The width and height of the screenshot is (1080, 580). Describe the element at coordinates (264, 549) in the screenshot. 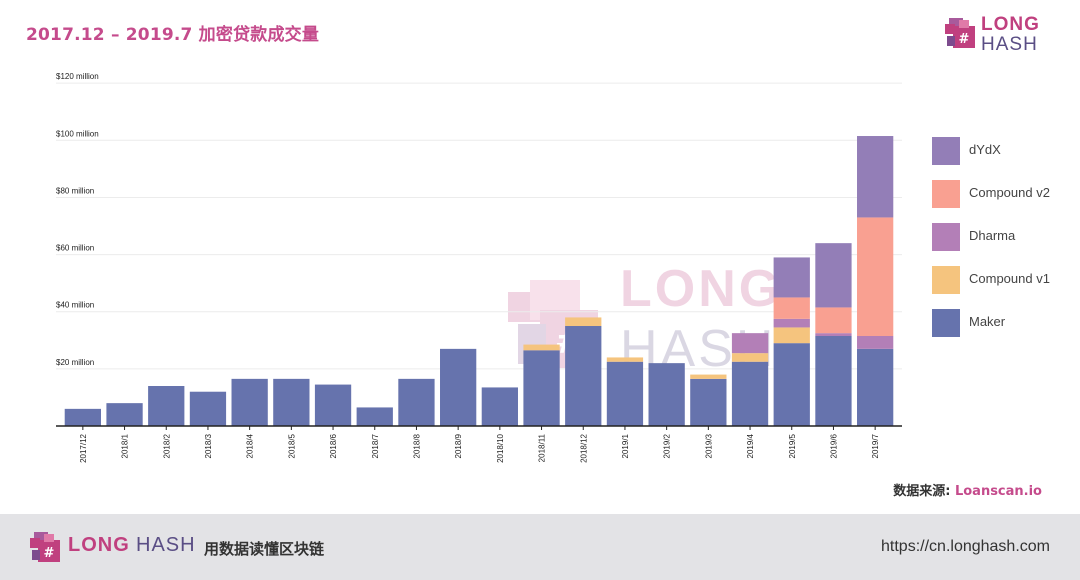

I see `footer-slogan: 用数据读懂区块链` at that location.